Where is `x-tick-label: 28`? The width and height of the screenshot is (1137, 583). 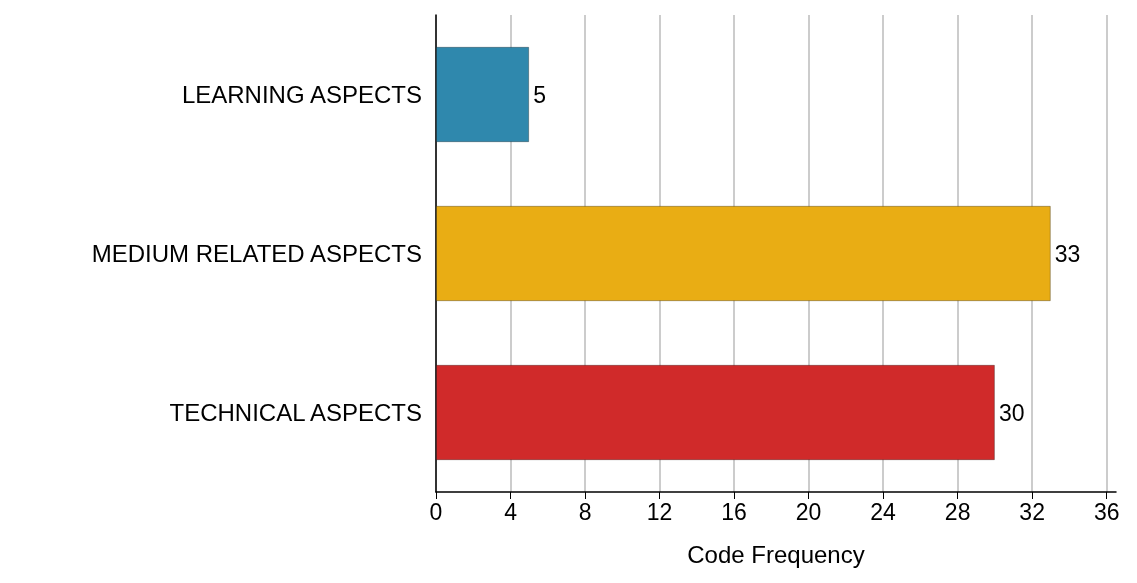 x-tick-label: 28 is located at coordinates (957, 511).